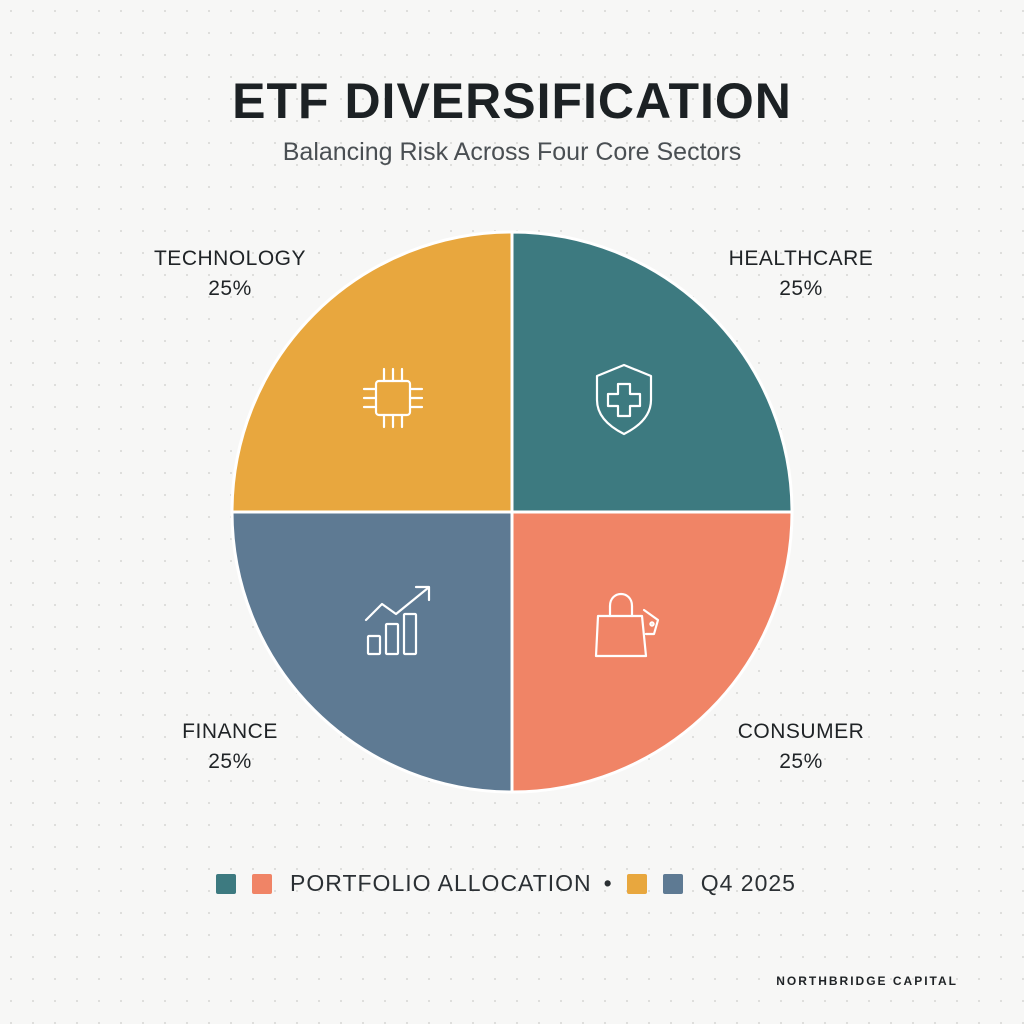 This screenshot has height=1024, width=1024. I want to click on chart-subtitle: Balancing Risk Across Four Core Sectors, so click(512, 152).